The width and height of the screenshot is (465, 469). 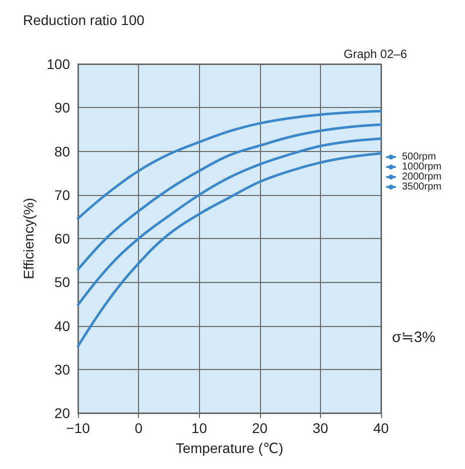 I want to click on x-tick-label: 10, so click(x=199, y=428).